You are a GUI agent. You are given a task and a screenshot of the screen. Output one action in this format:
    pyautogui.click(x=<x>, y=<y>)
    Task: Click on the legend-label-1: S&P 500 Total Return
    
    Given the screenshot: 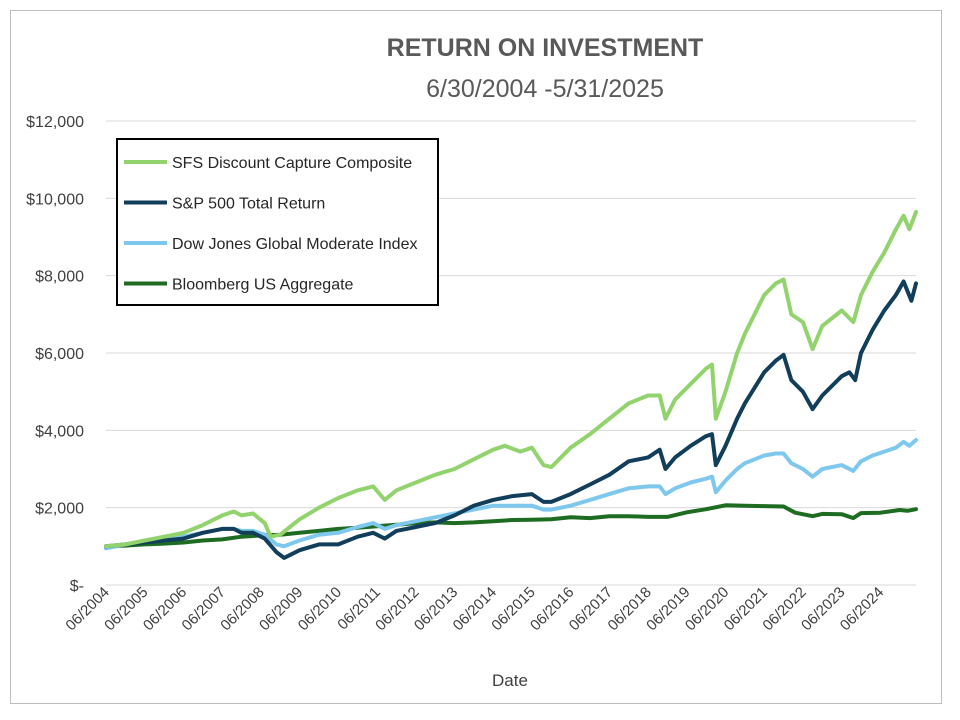 What is the action you would take?
    pyautogui.click(x=248, y=204)
    